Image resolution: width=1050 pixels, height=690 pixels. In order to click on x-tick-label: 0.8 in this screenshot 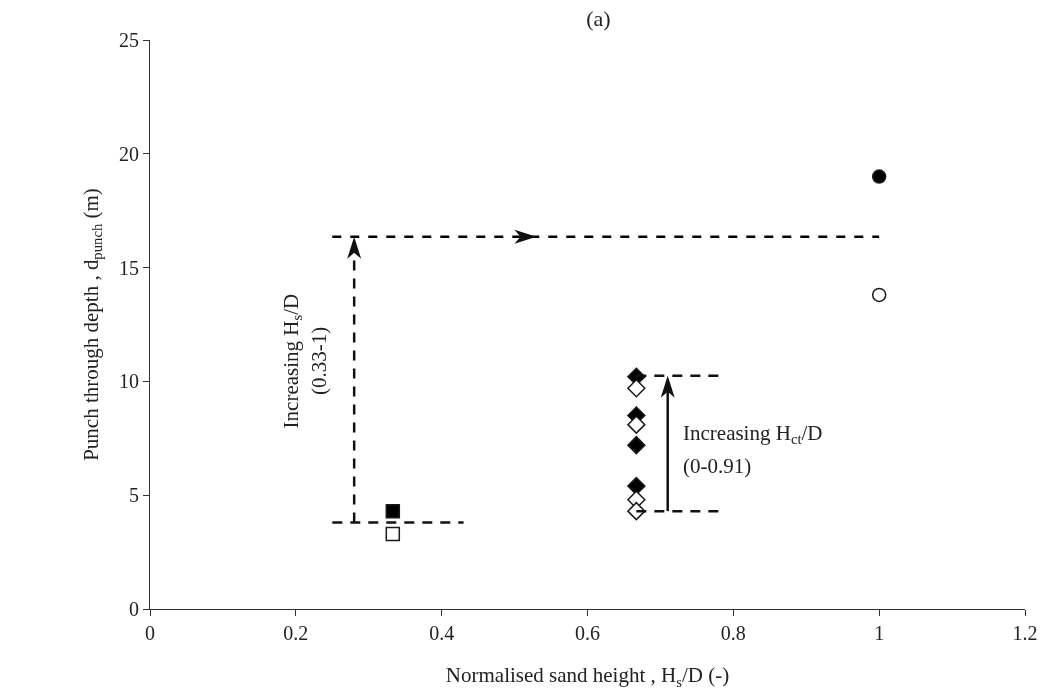, I will do `click(733, 633)`.